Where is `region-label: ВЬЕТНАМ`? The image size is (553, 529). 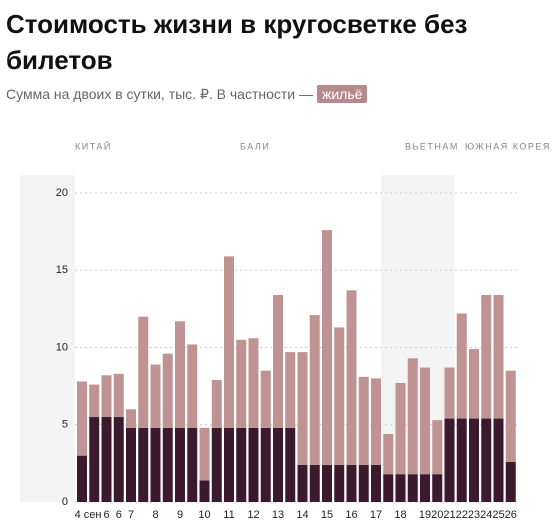
region-label: ВЬЕТНАМ is located at coordinates (432, 146).